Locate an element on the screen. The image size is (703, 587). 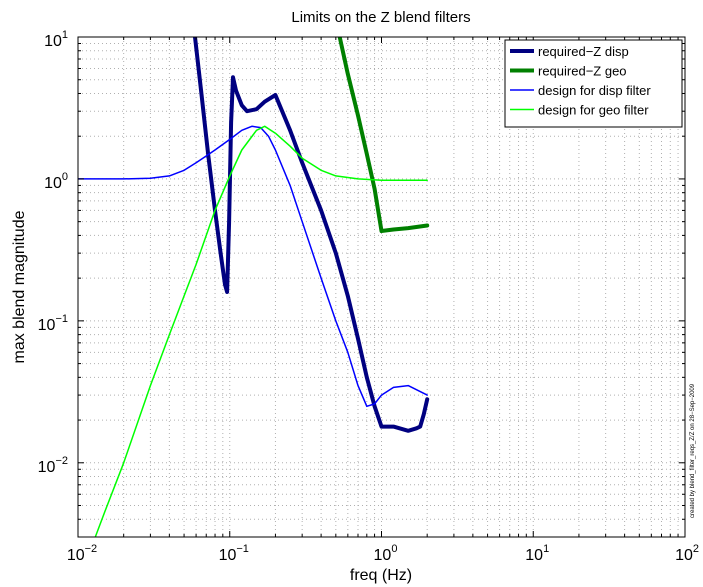
y-tick-label: 10⁻² is located at coordinates (53, 465).